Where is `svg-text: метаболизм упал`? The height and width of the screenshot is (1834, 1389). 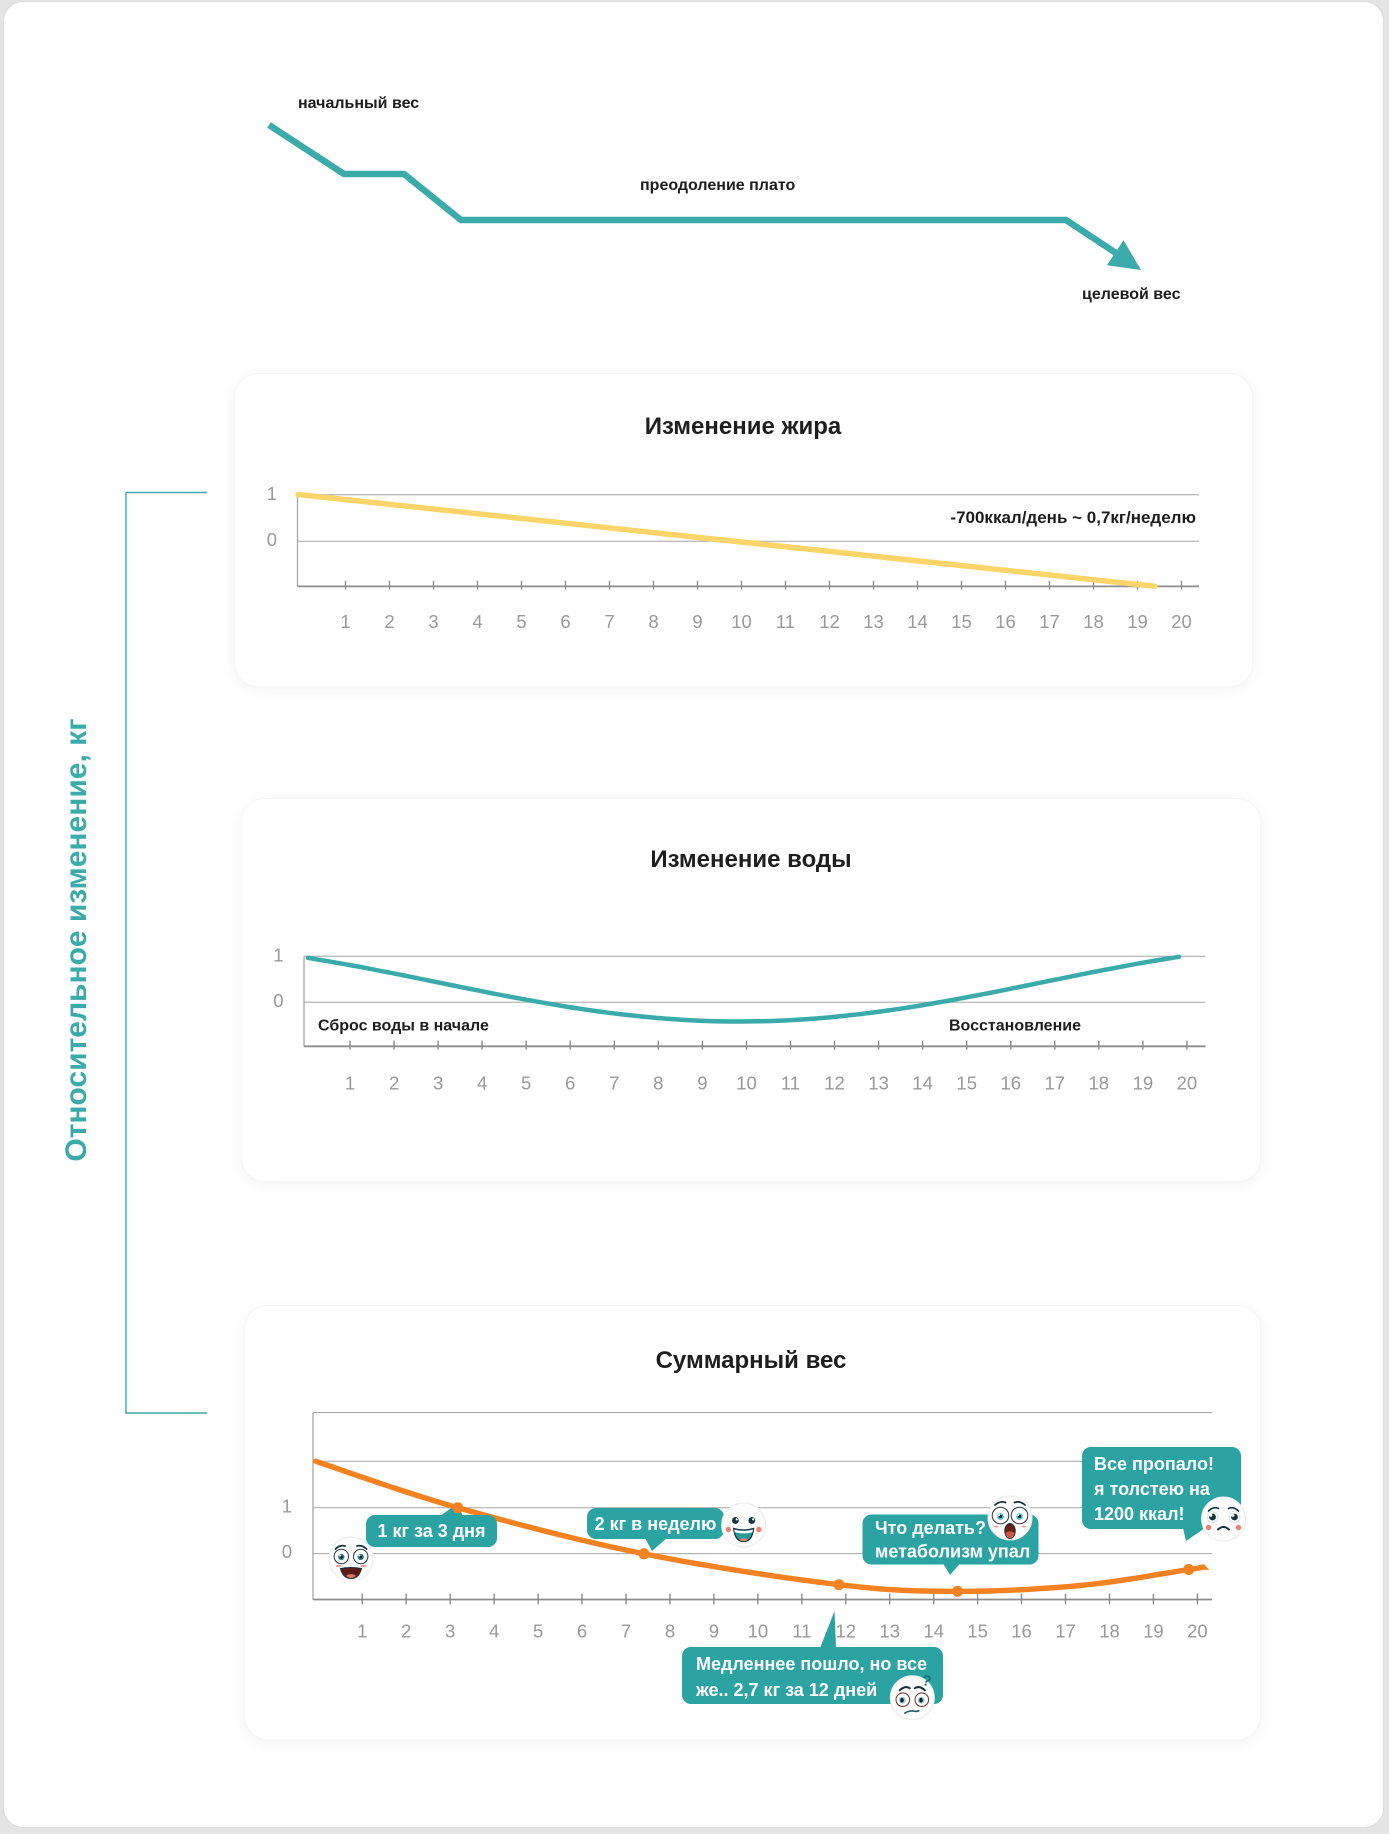
svg-text: метаболизм упал is located at coordinates (952, 1552).